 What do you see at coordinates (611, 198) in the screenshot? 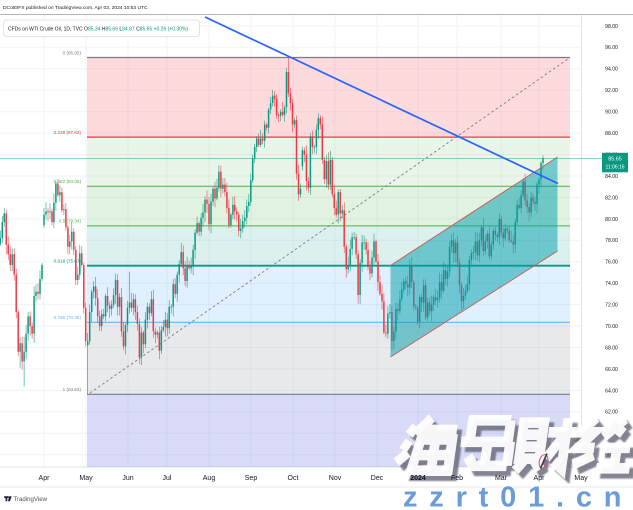
I see `svg-text: 82.00` at bounding box center [611, 198].